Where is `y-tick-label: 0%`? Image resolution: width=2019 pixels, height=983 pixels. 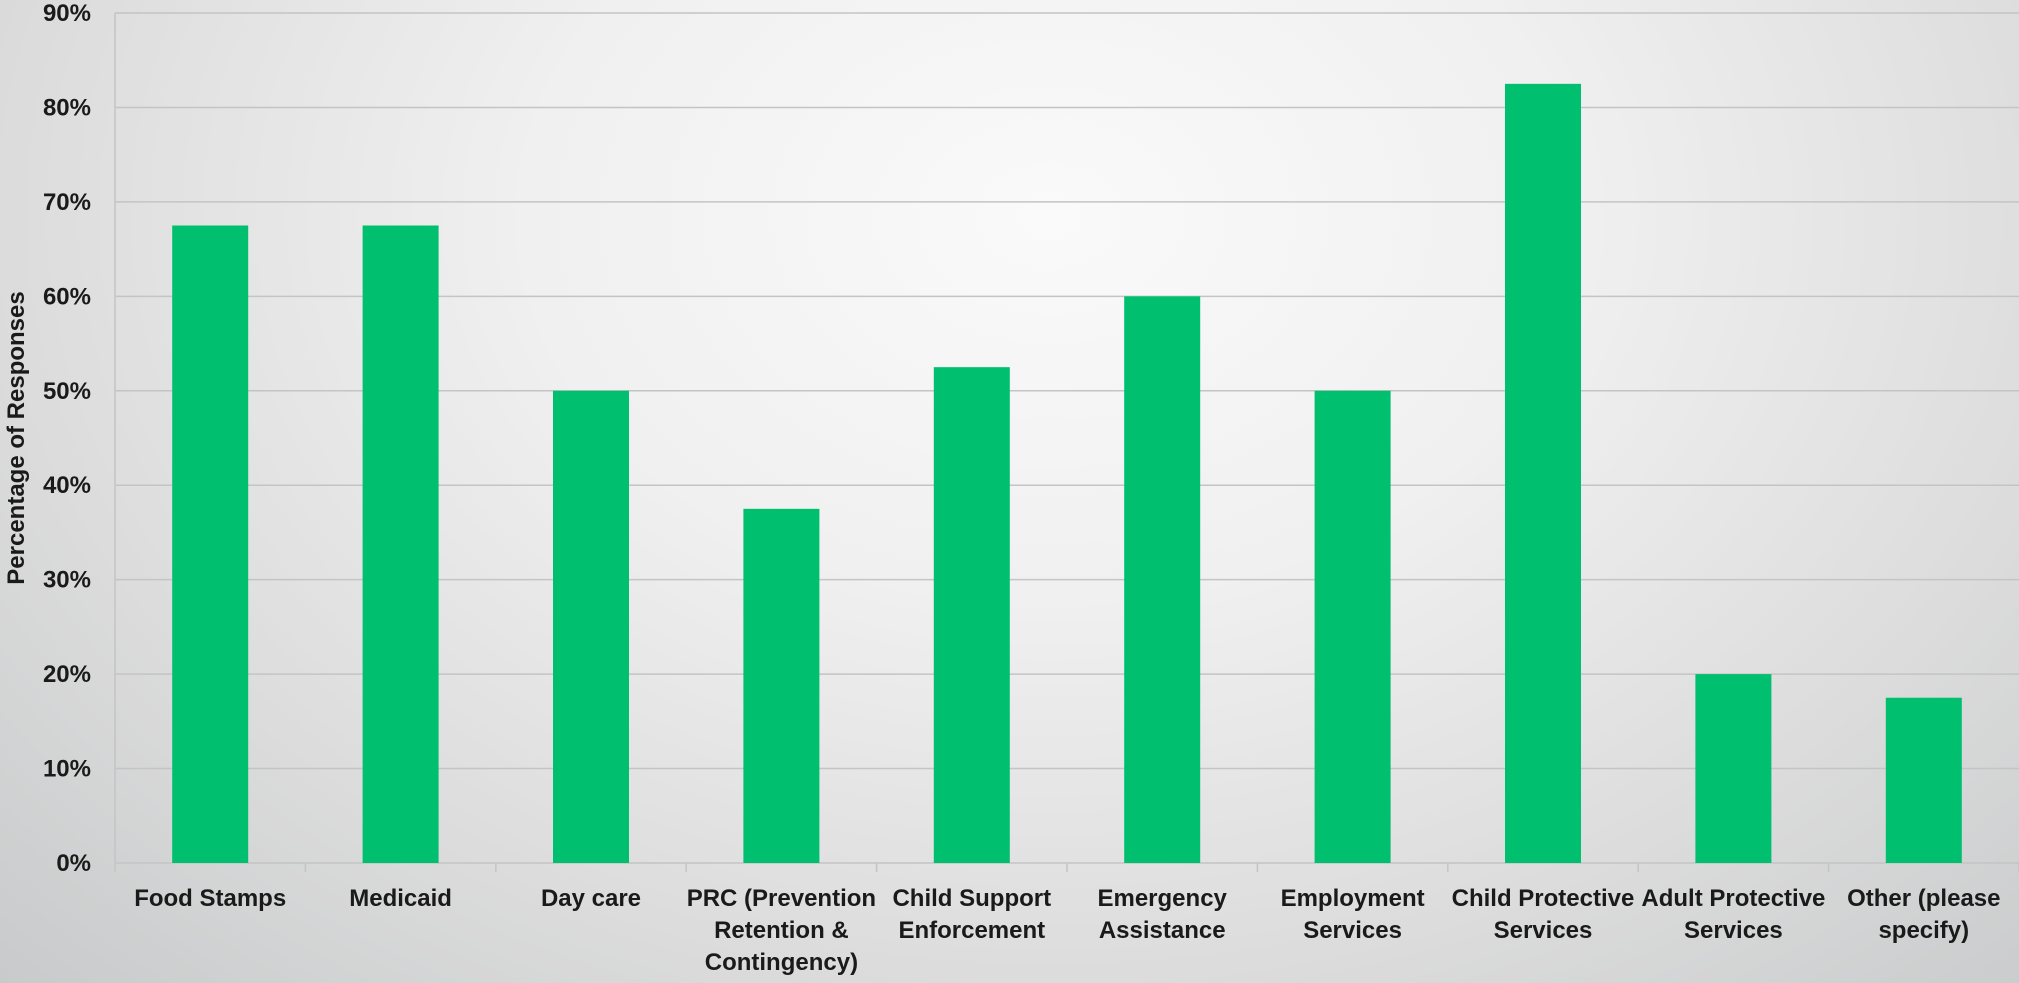
y-tick-label: 0% is located at coordinates (73, 863).